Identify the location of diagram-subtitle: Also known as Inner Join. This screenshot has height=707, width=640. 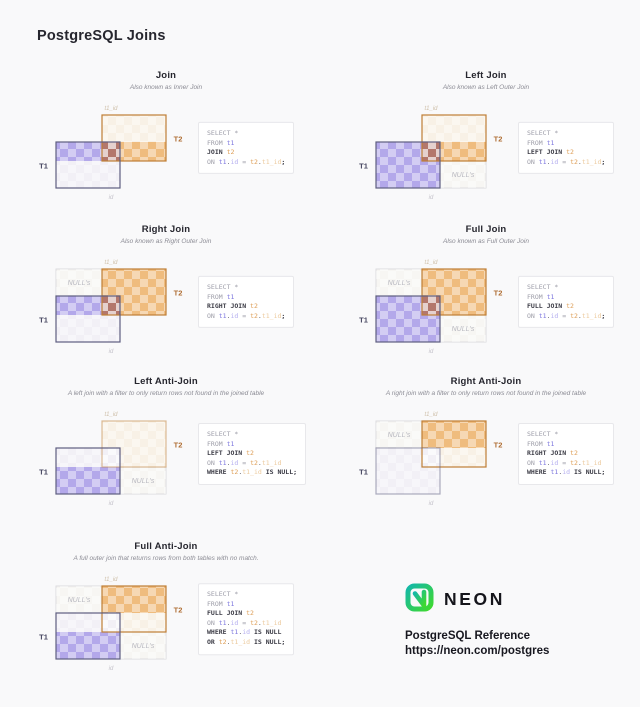
(166, 87).